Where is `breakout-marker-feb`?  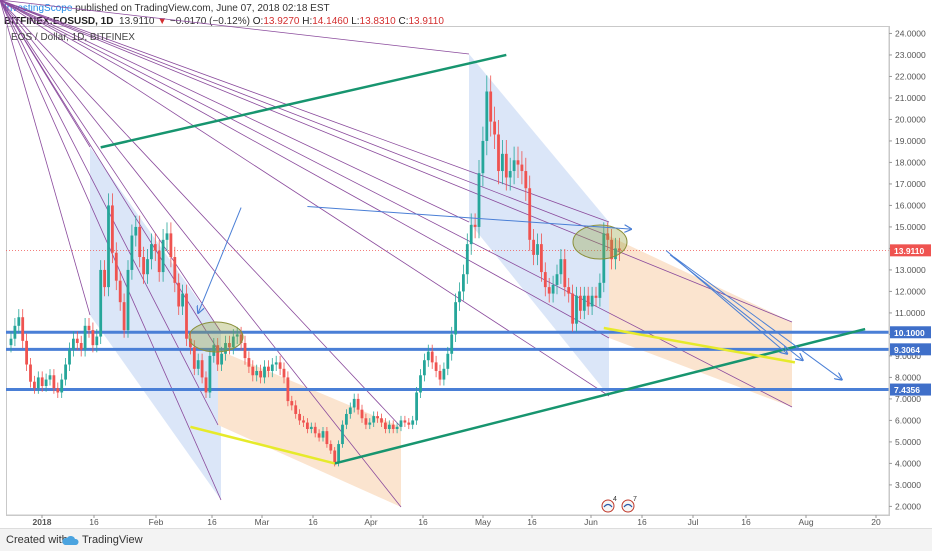 breakout-marker-feb is located at coordinates (216, 337).